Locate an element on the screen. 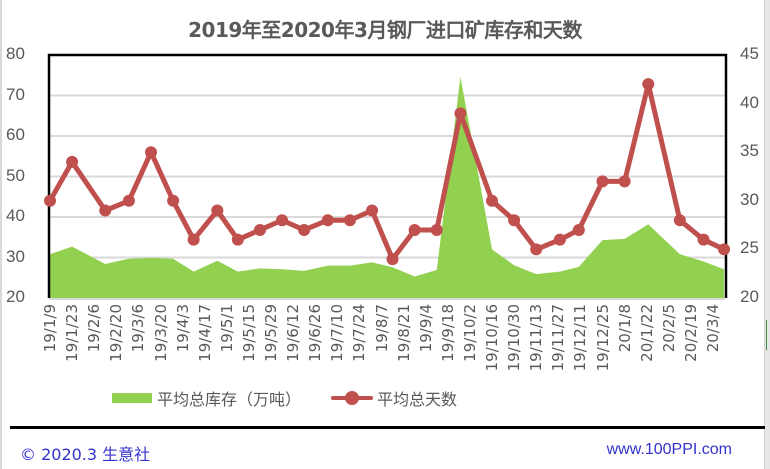  legend: 平均总库存（万吨） 平均总天数 is located at coordinates (299, 398).